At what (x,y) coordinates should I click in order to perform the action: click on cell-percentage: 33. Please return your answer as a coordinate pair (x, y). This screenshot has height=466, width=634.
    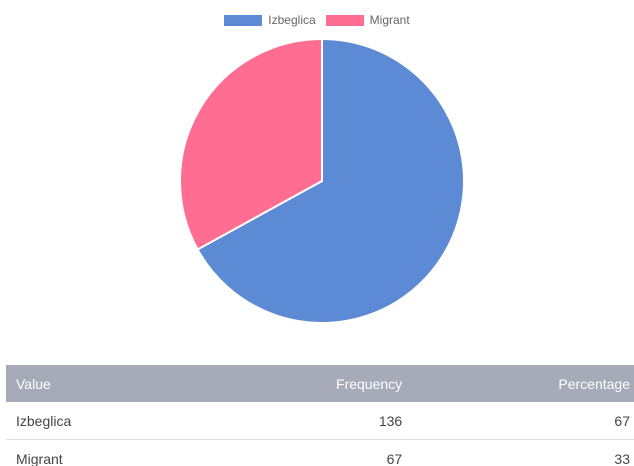
    Looking at the image, I should click on (518, 452).